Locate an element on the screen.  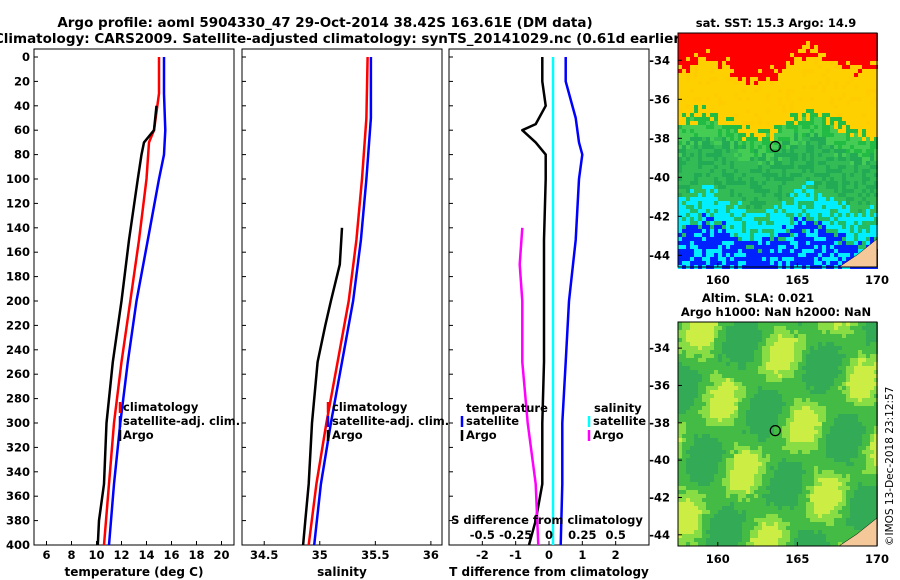
diff-legend-temp-argo-label: Argo is located at coordinates (481, 435).